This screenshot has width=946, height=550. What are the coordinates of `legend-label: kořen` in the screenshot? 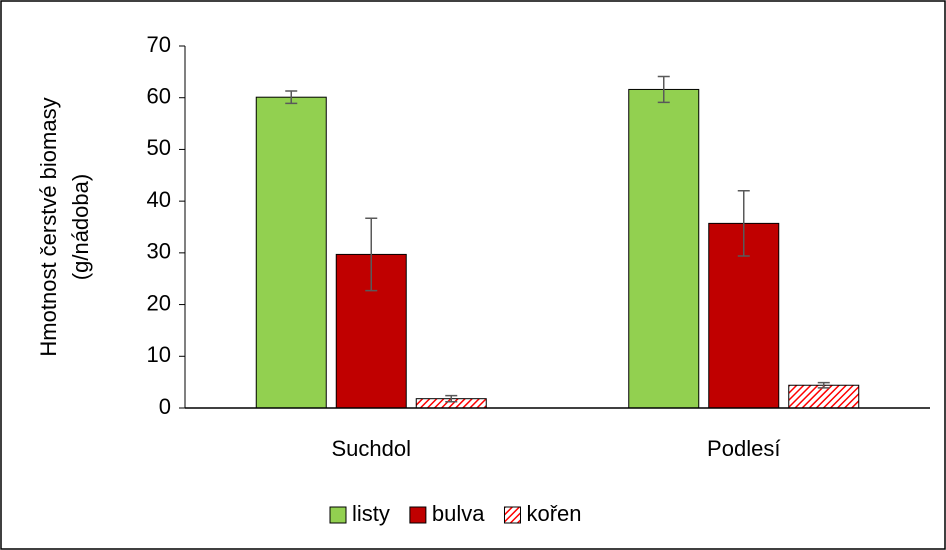 It's located at (553, 513).